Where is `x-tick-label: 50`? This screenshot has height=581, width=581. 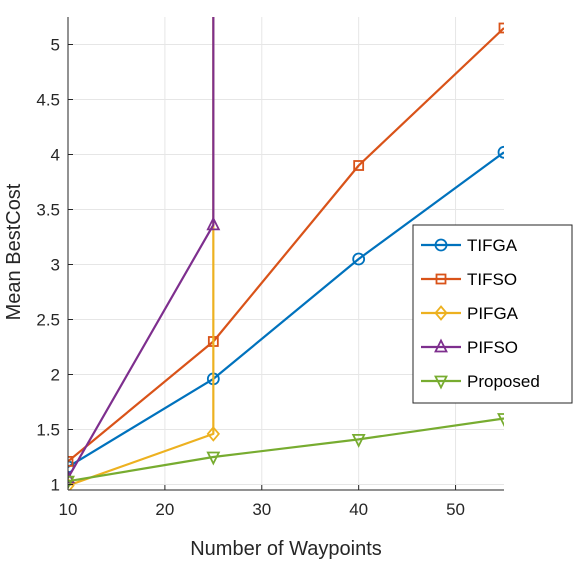 x-tick-label: 50 is located at coordinates (455, 509).